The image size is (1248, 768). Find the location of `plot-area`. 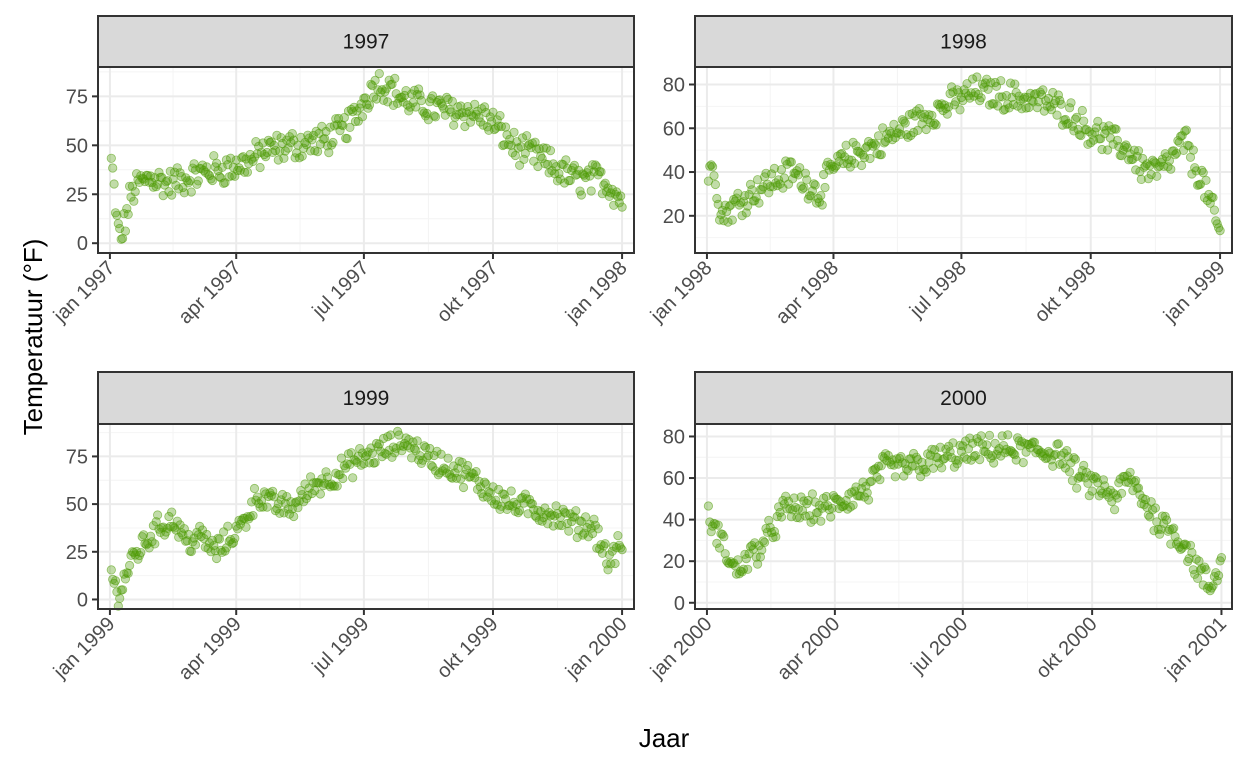

plot-area is located at coordinates (963, 160).